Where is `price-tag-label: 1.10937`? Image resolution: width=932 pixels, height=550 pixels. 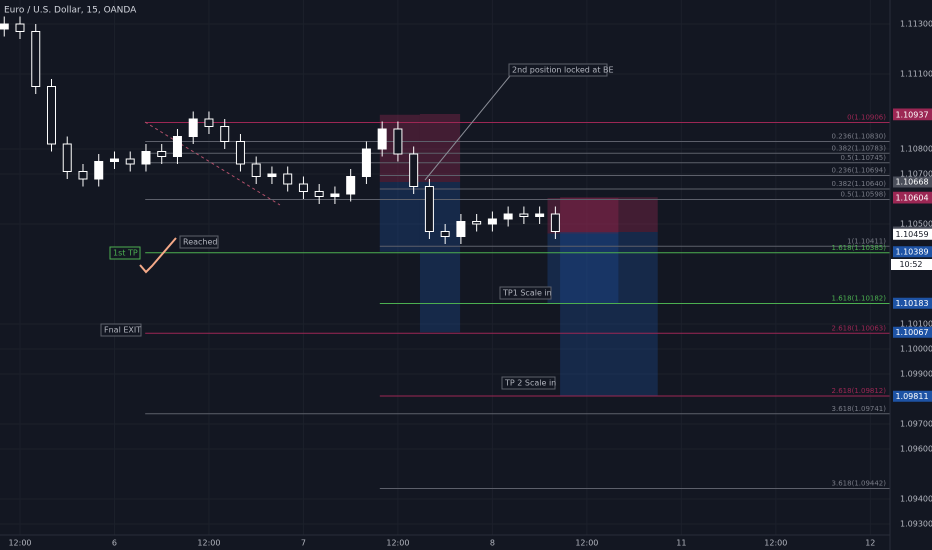 price-tag-label: 1.10937 is located at coordinates (911, 114).